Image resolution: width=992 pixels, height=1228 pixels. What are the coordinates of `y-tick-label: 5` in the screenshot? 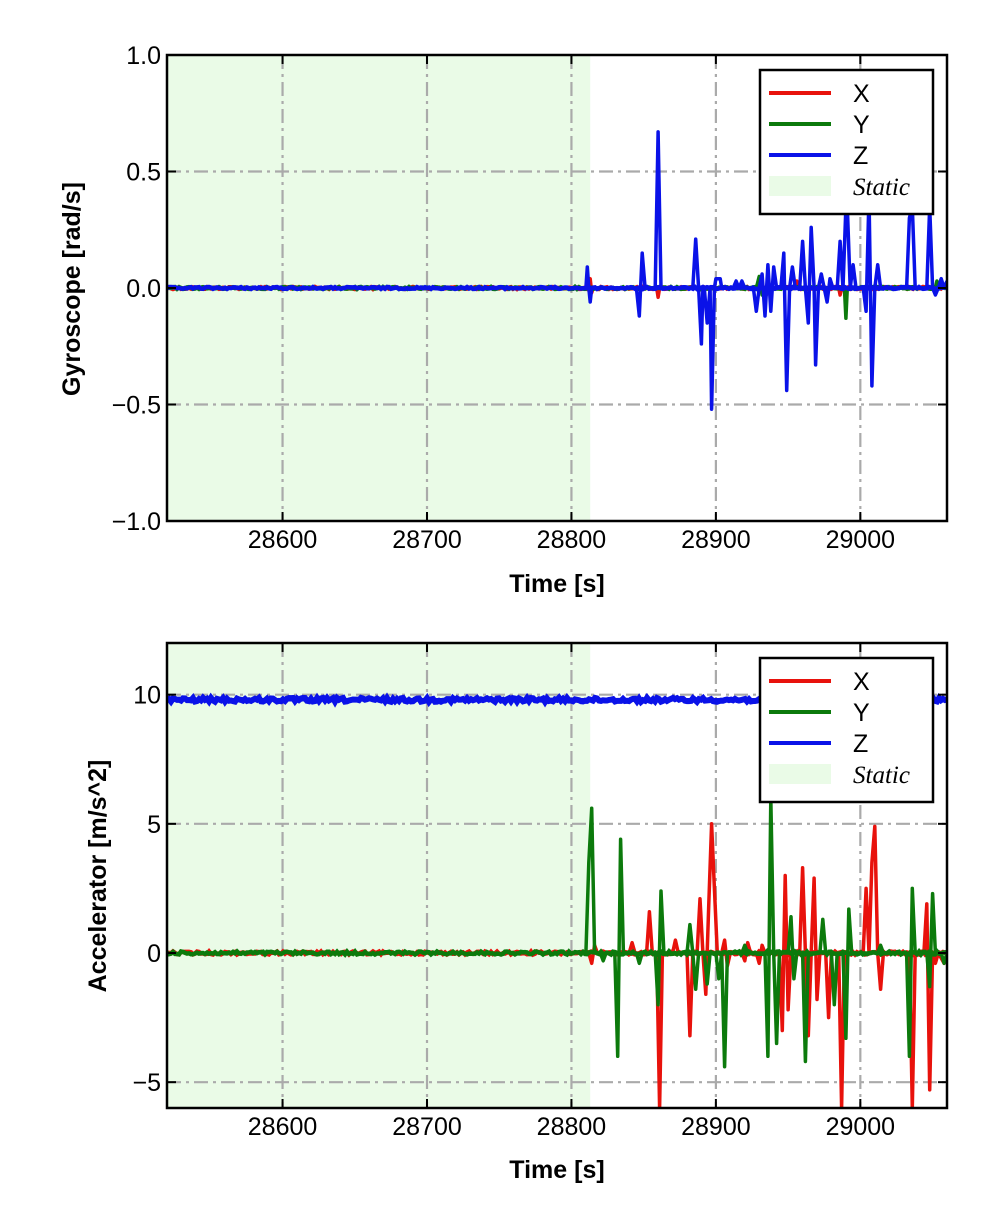 It's located at (154, 825).